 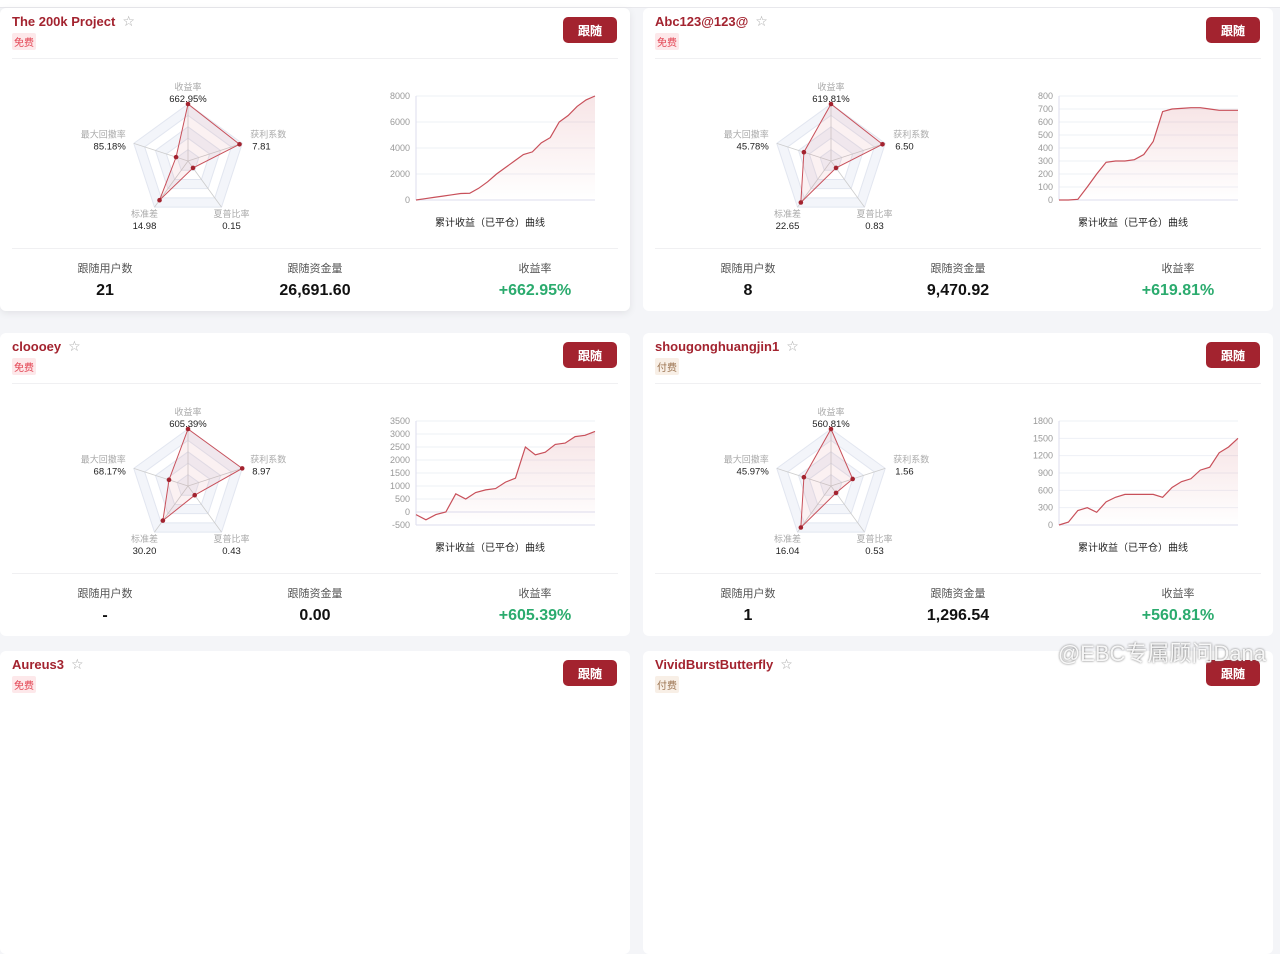 I want to click on trader-name: shougonghuangjin1 ☆, so click(x=727, y=346).